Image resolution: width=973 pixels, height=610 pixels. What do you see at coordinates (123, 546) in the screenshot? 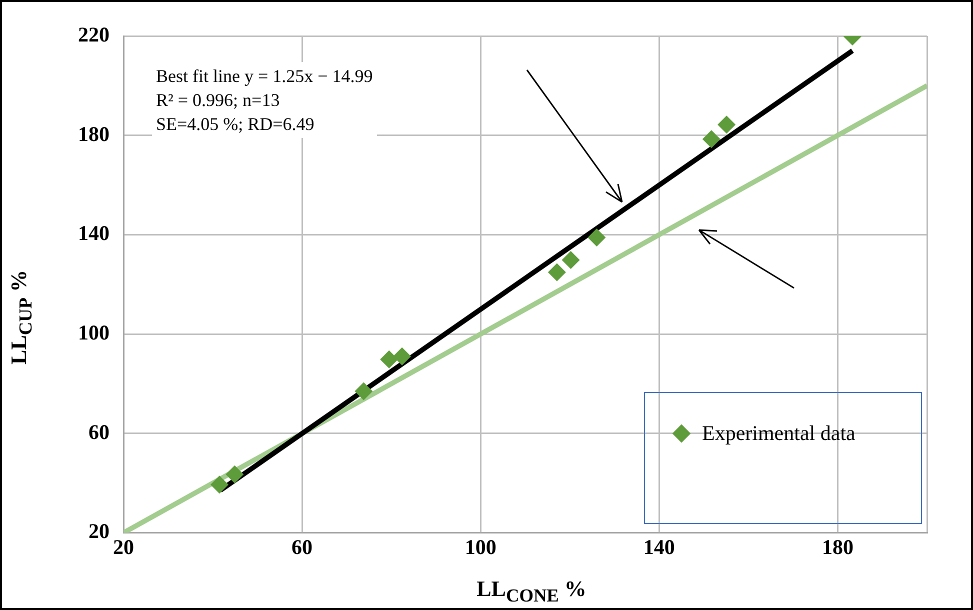
I see `x-tick-label: 20` at bounding box center [123, 546].